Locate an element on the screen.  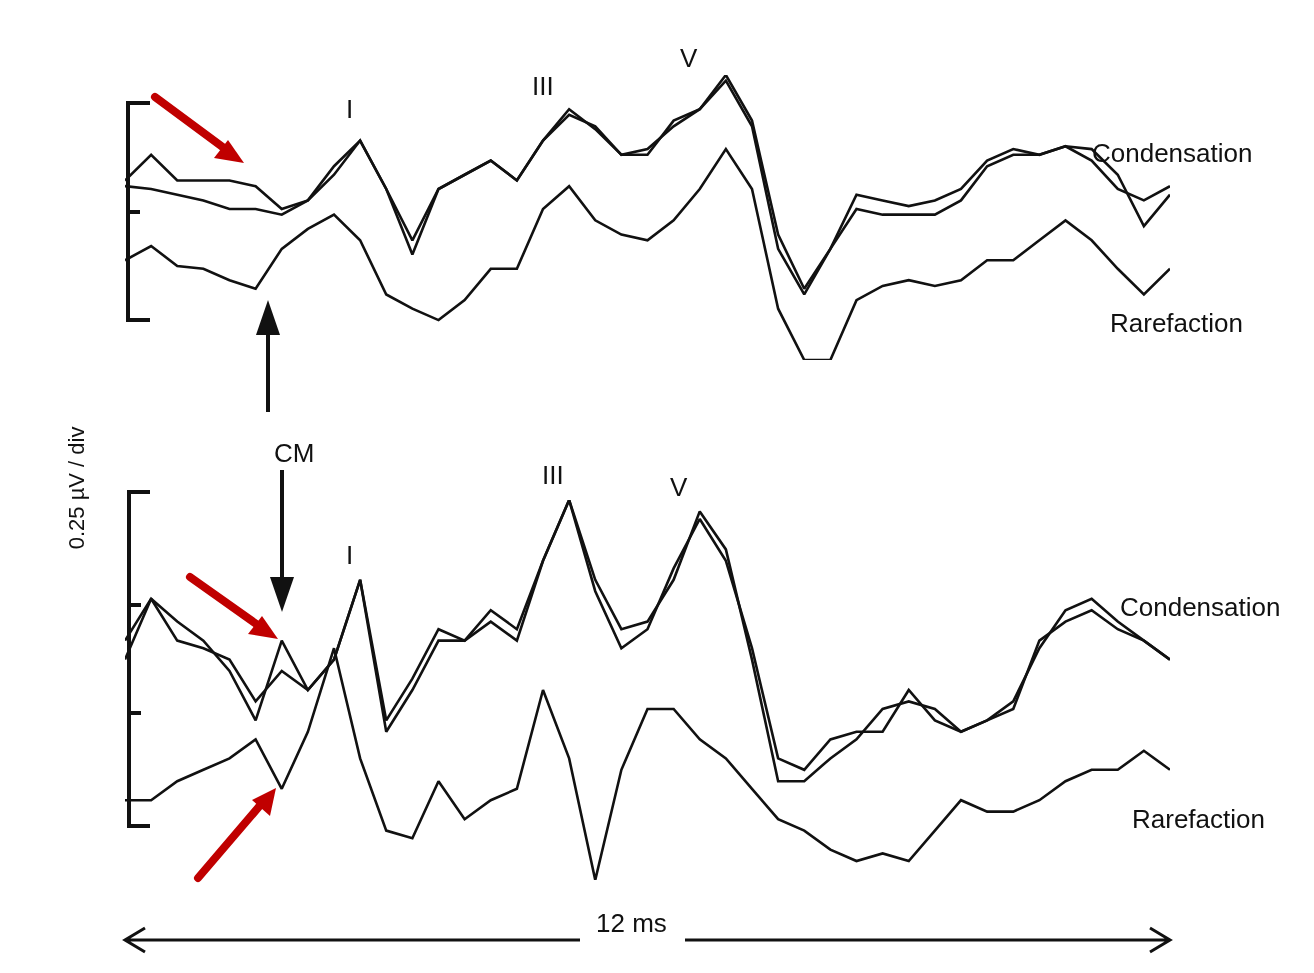
annotation: III is located at coordinates (543, 86).